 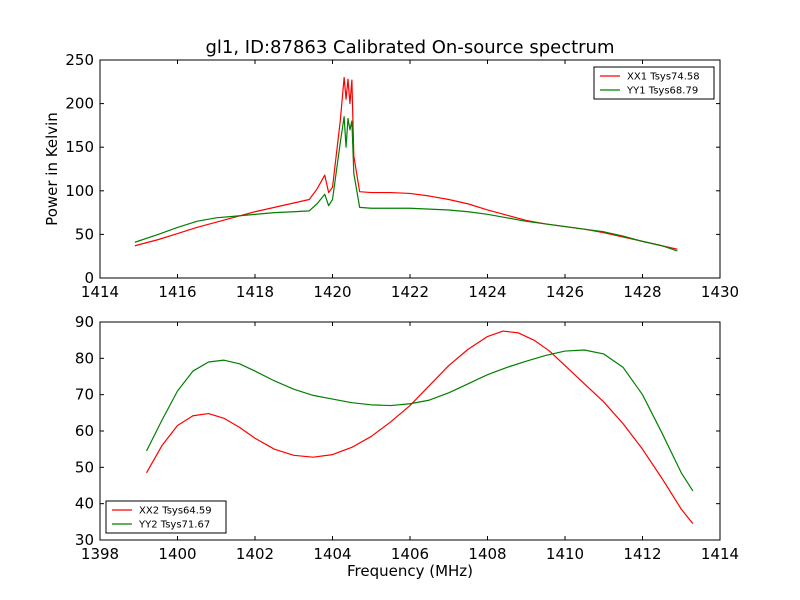 I want to click on x-tick-label: 1406, so click(x=410, y=554).